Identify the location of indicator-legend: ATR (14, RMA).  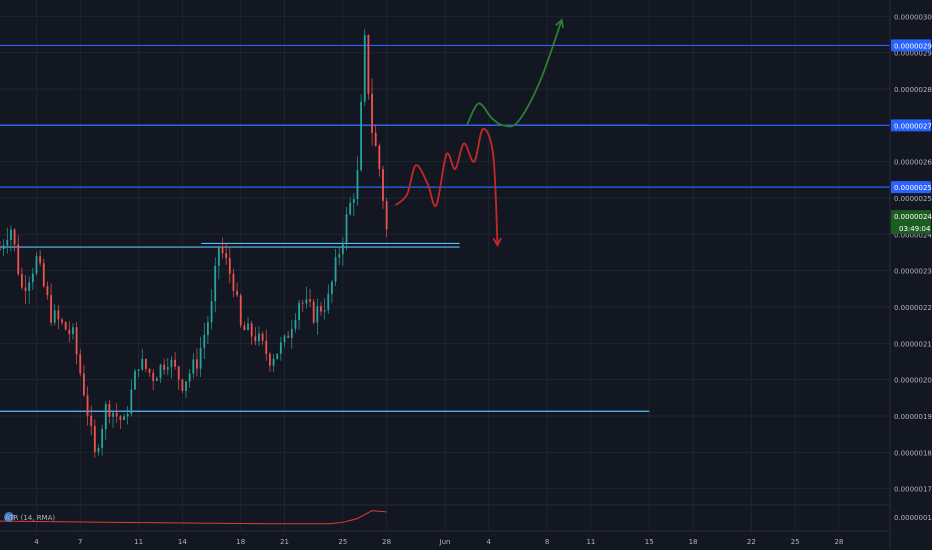
(29, 517).